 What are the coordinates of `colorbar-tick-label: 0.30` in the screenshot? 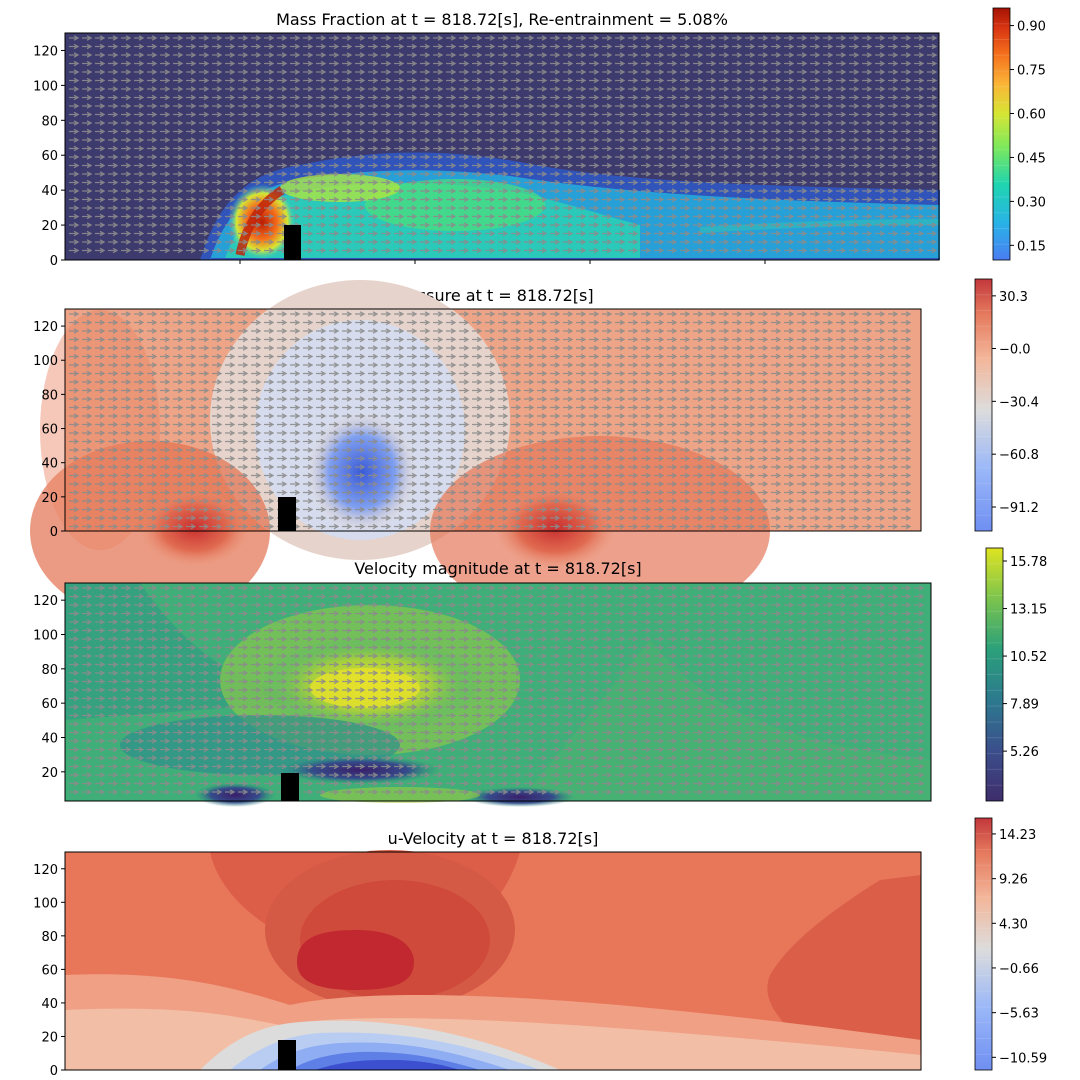 It's located at (1031, 202).